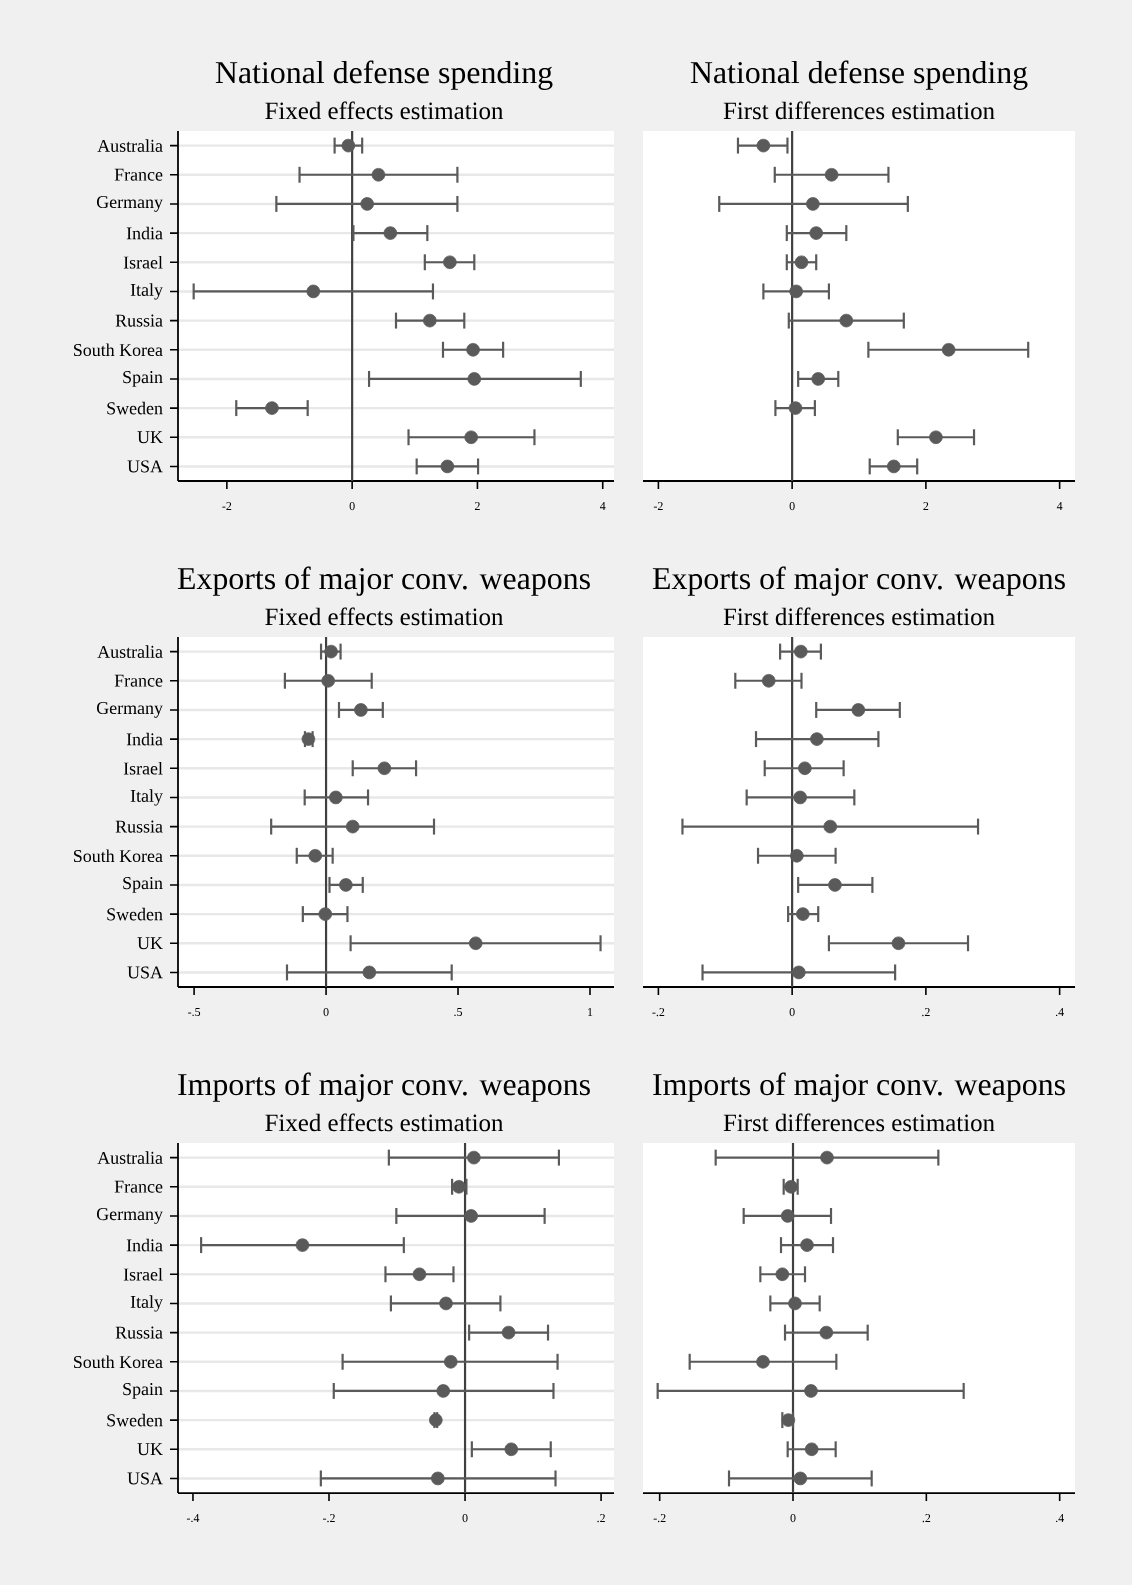 The width and height of the screenshot is (1132, 1585). Describe the element at coordinates (1059, 1518) in the screenshot. I see `x-tick-label: .4` at that location.